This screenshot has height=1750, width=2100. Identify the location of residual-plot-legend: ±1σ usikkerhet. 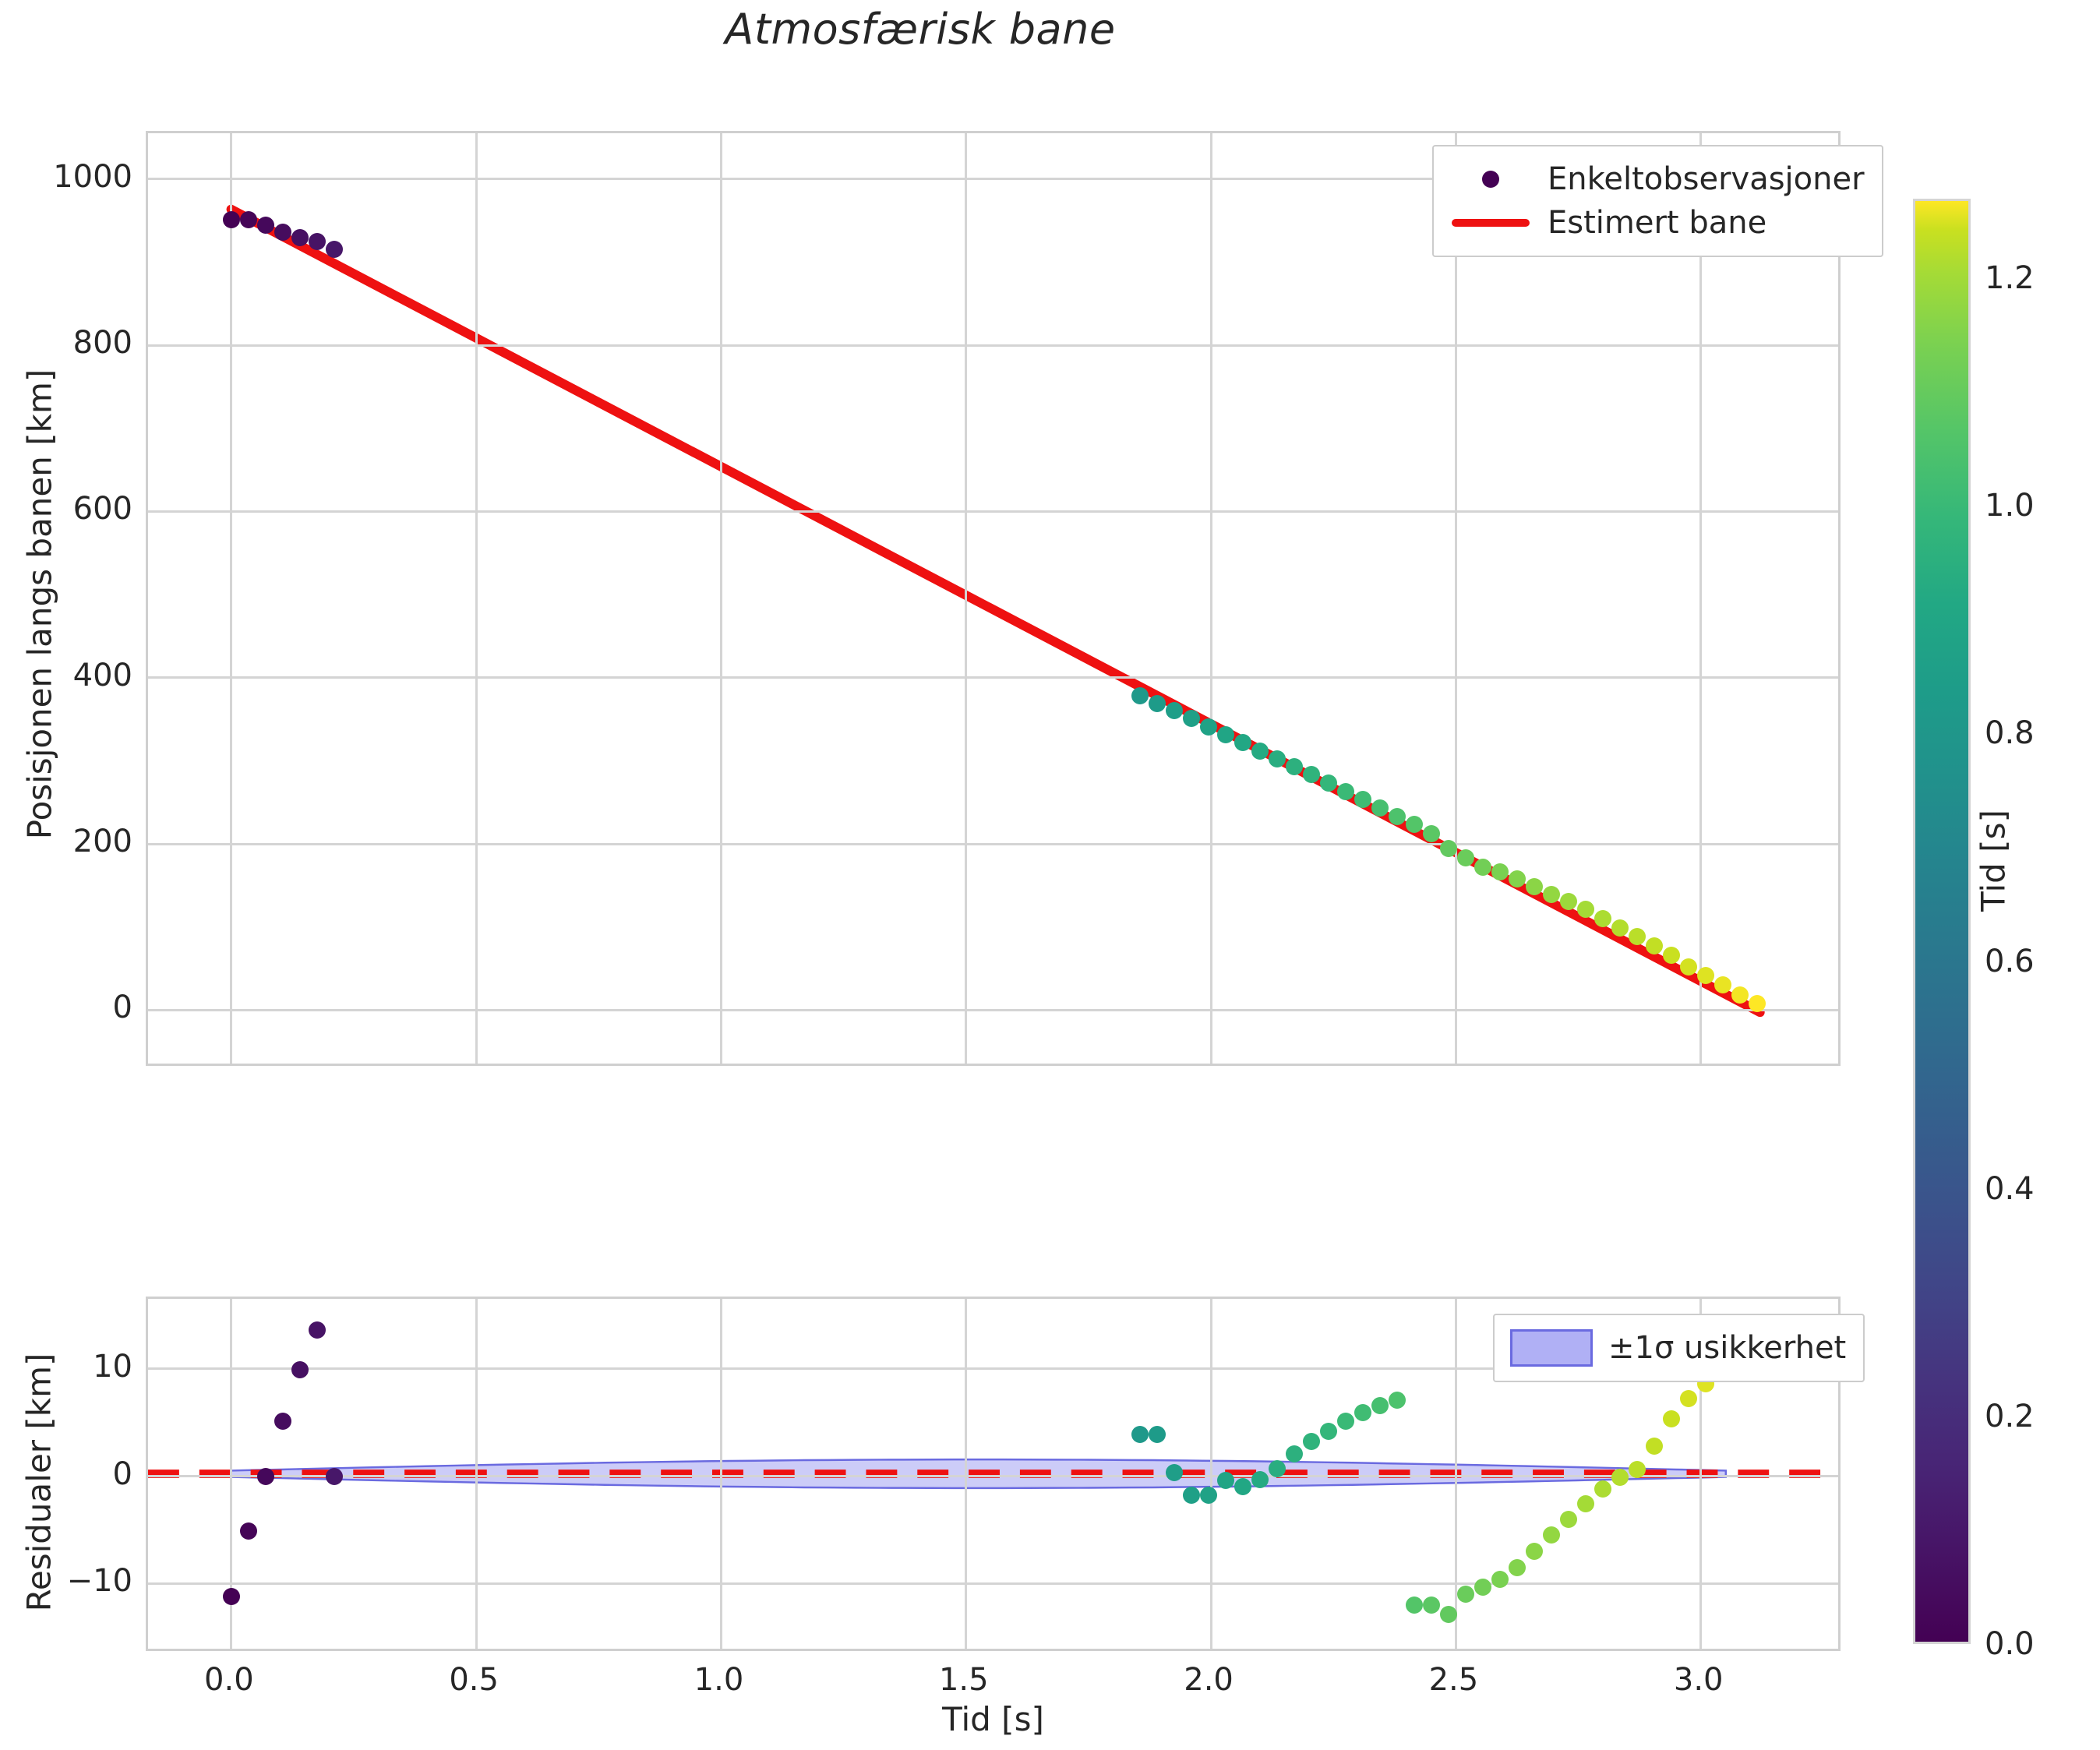
(1679, 1348).